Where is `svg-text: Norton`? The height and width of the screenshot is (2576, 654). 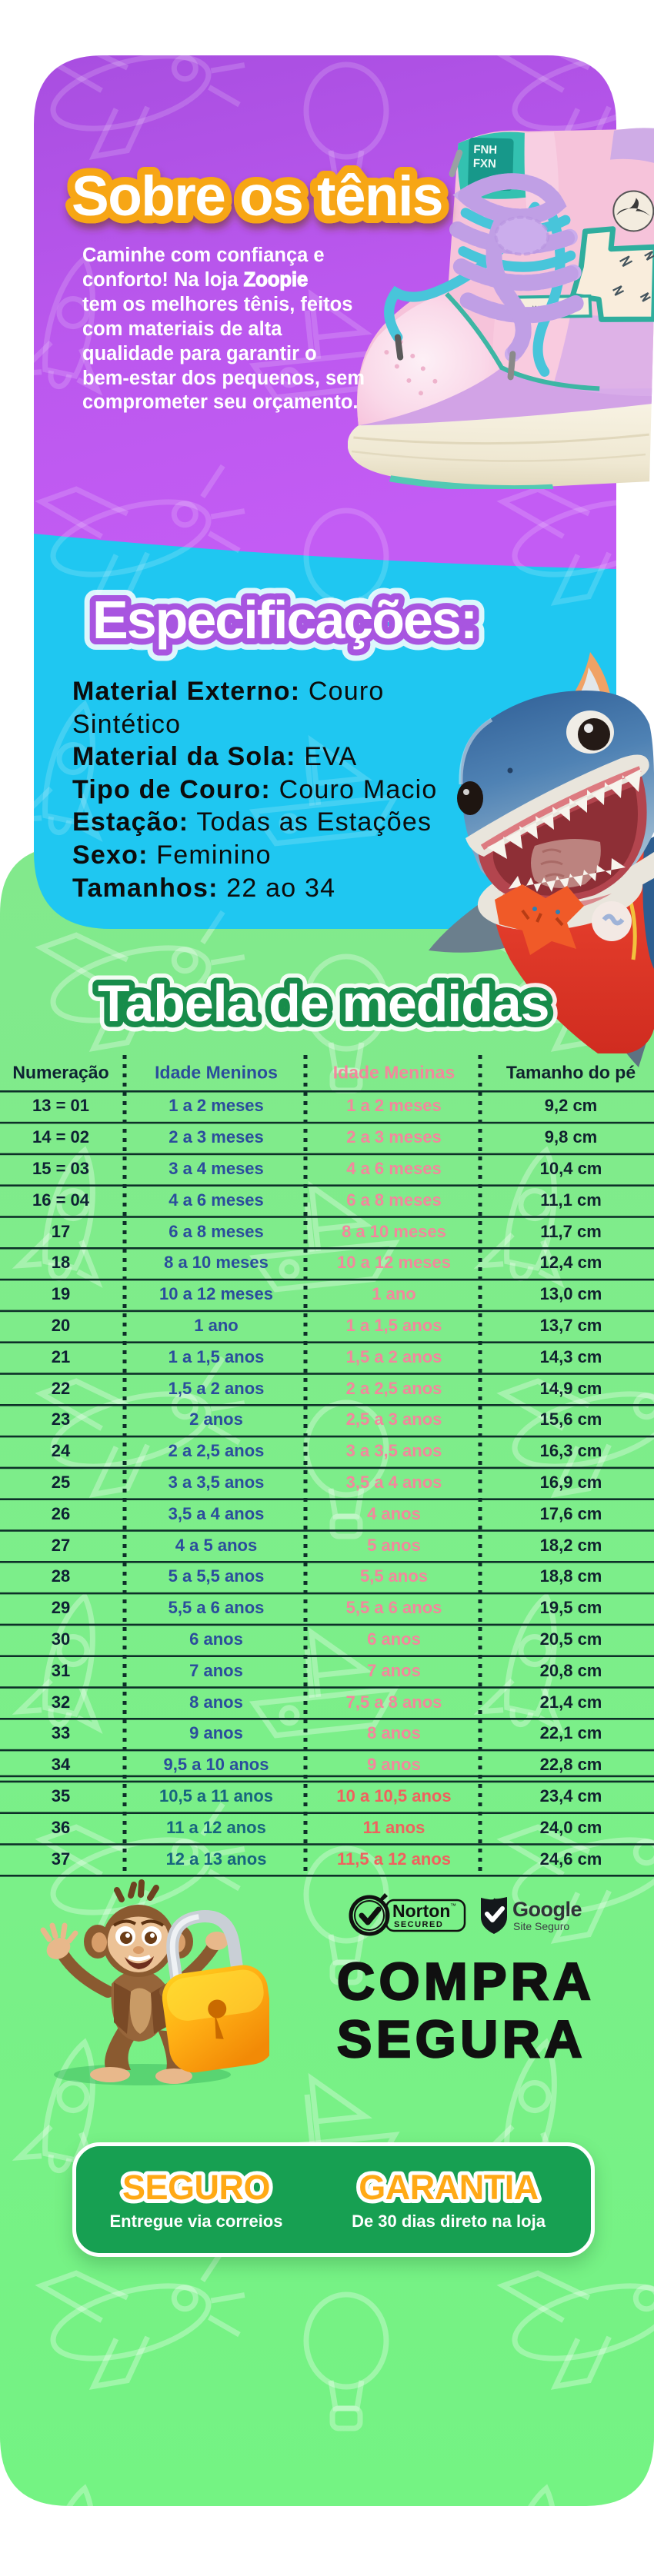 svg-text: Norton is located at coordinates (421, 1911).